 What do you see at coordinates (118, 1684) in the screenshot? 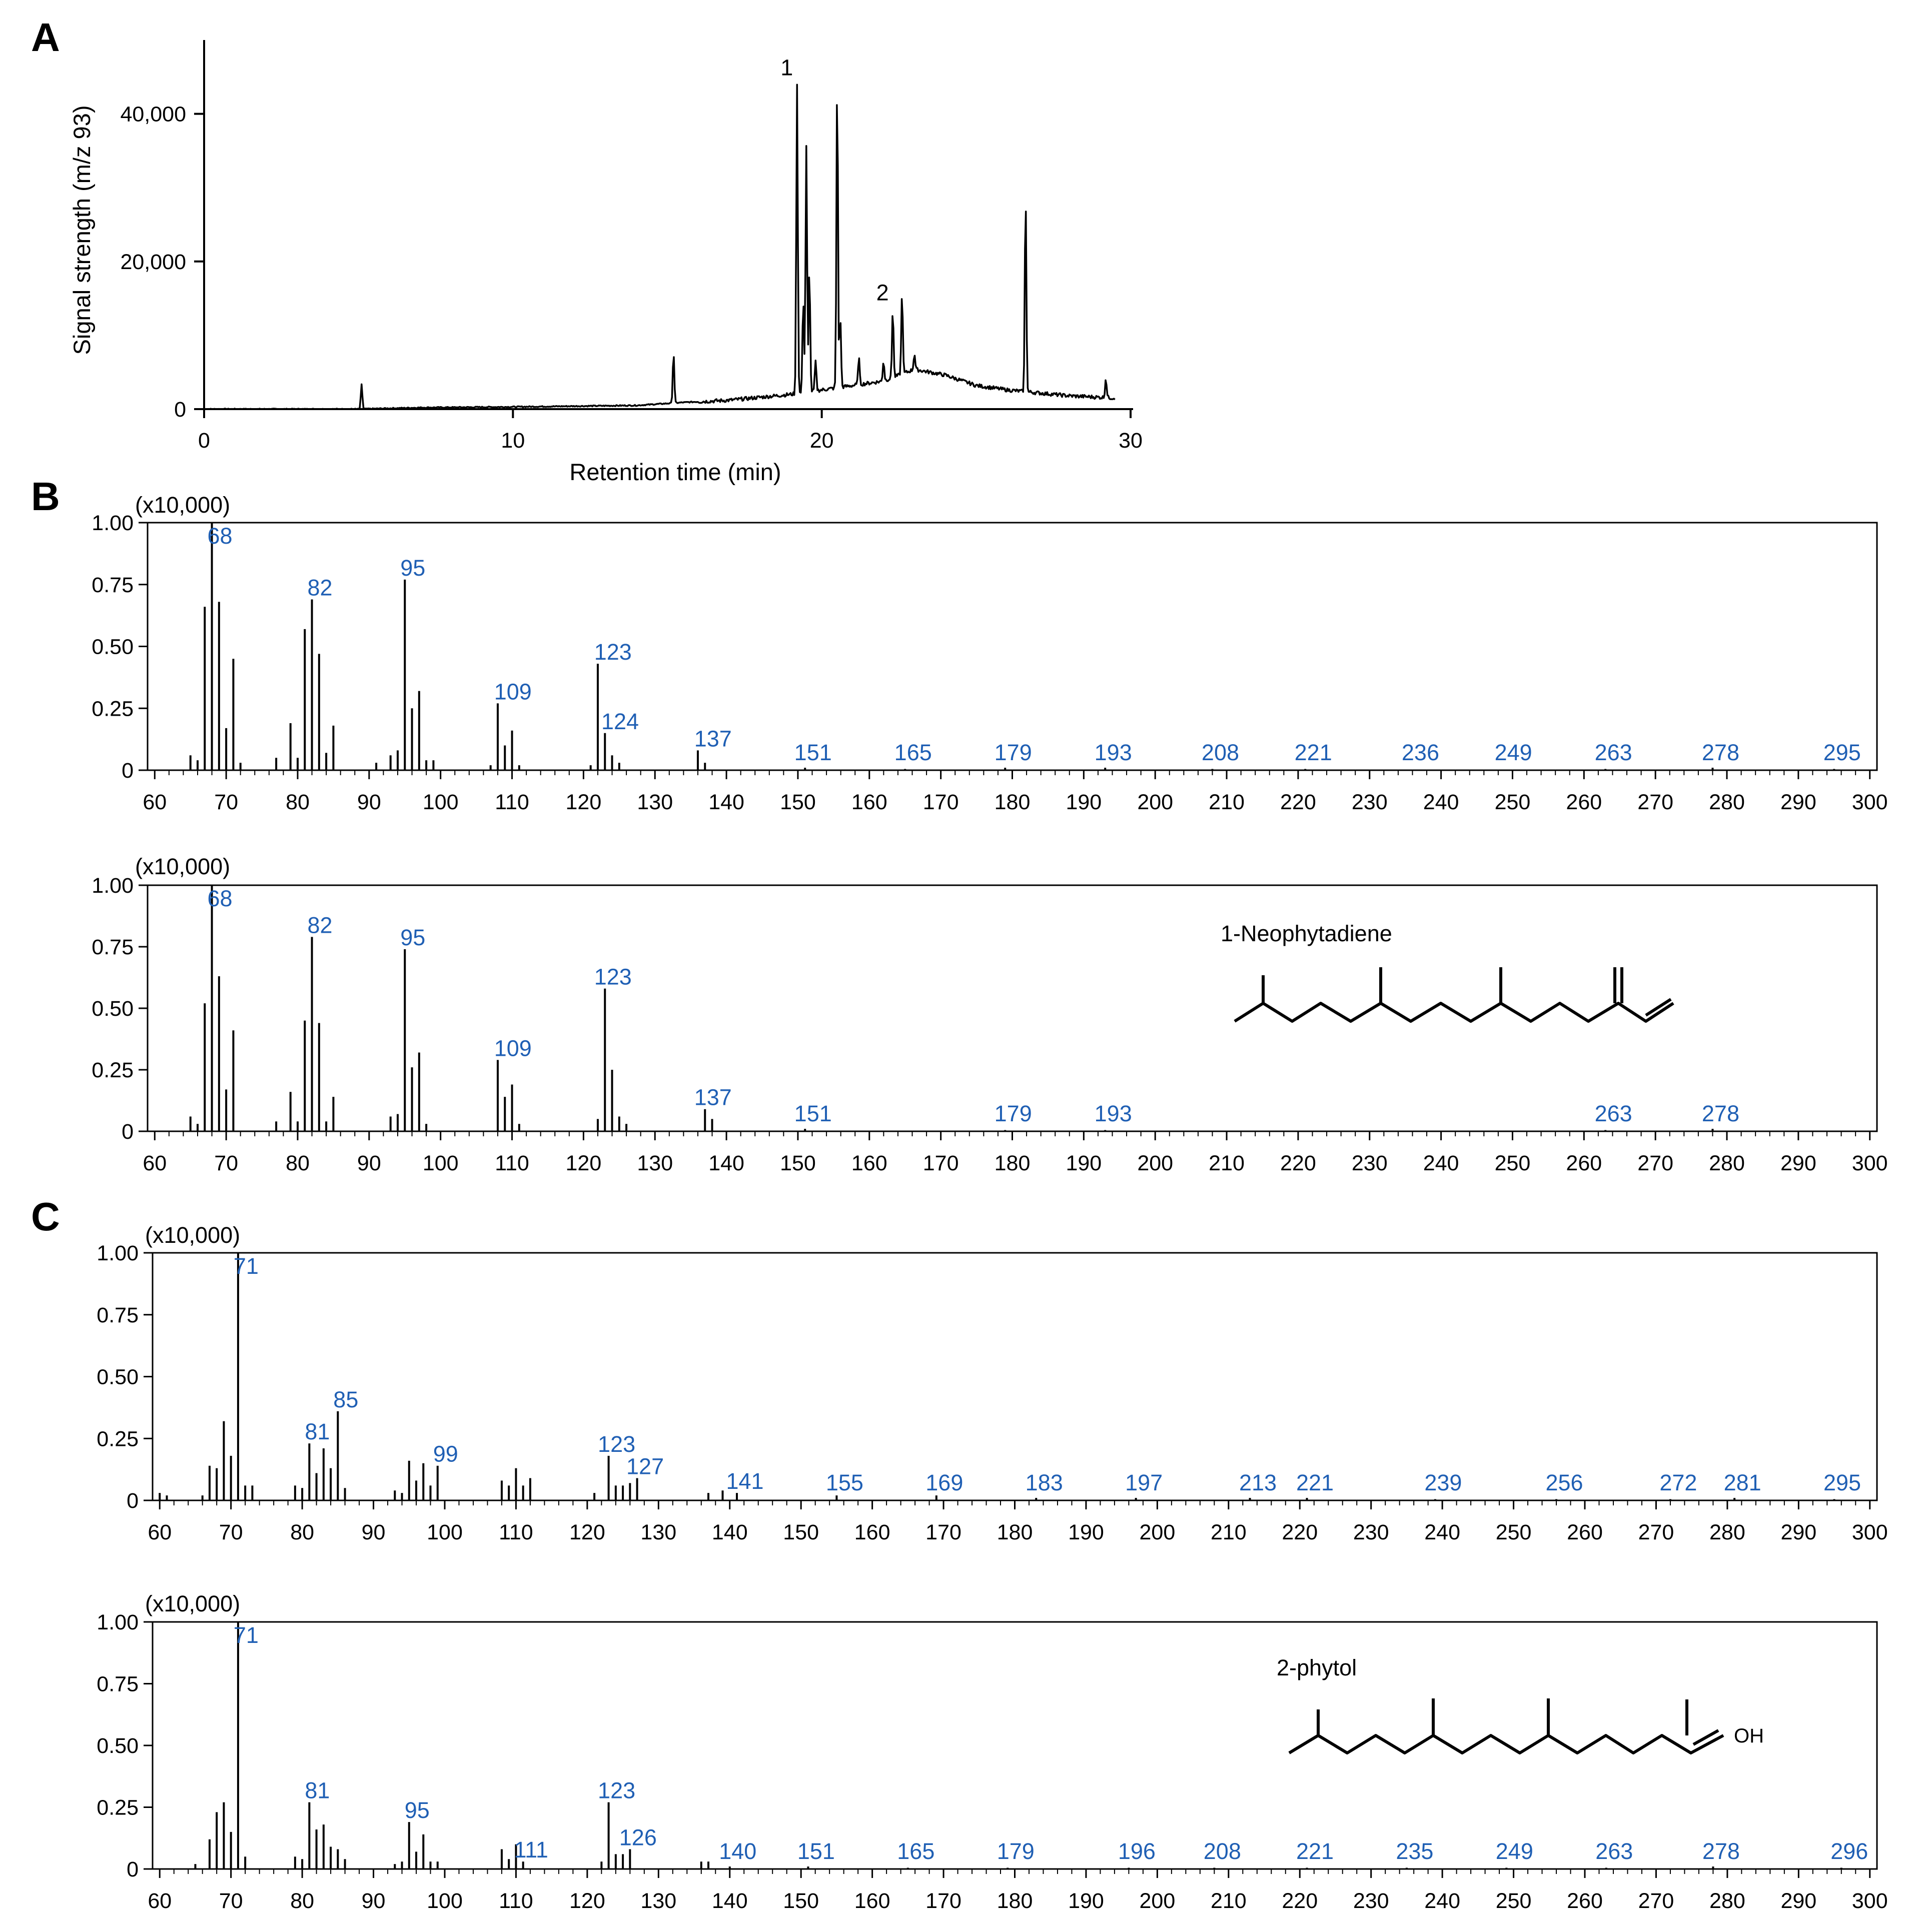
I see `y-tick-label: 0.75` at bounding box center [118, 1684].